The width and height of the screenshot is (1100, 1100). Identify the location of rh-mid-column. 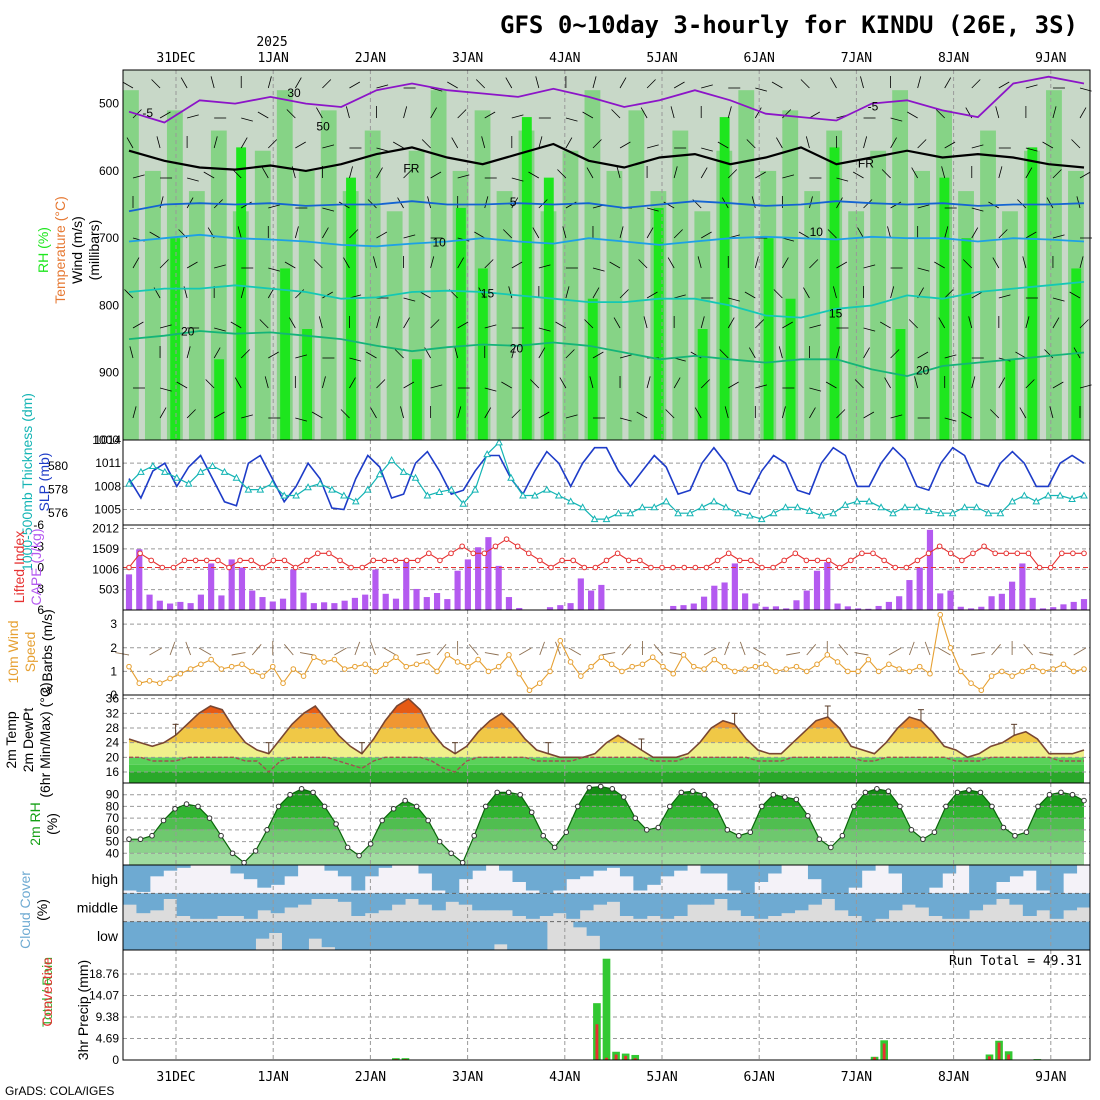
(196, 315).